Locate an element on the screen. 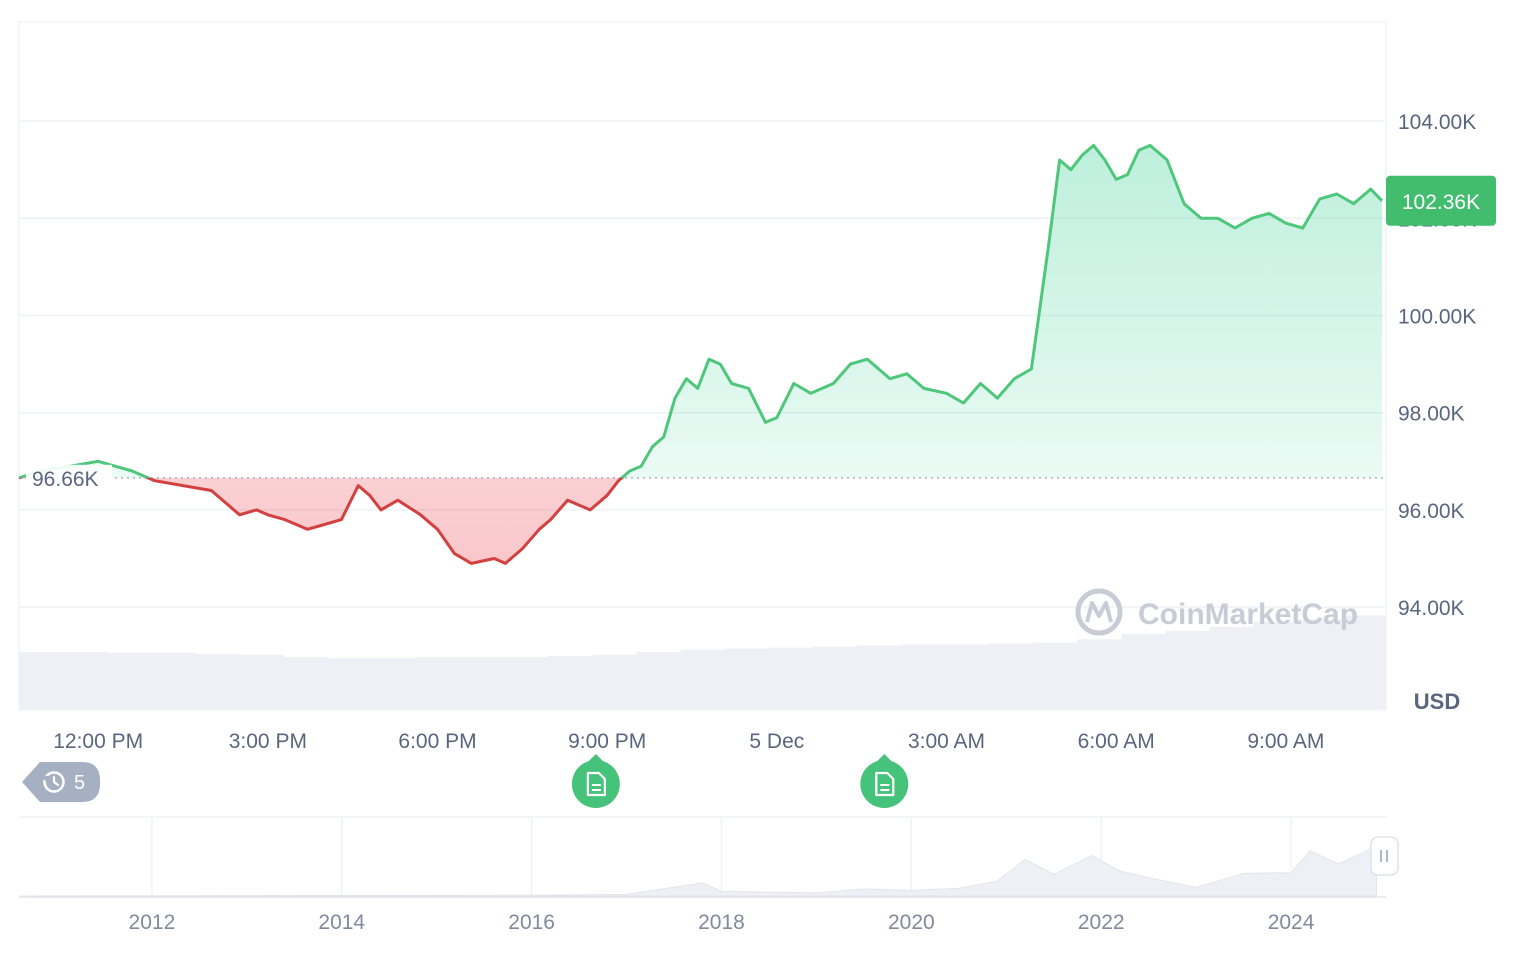 This screenshot has width=1530, height=972. volume-bars is located at coordinates (703, 662).